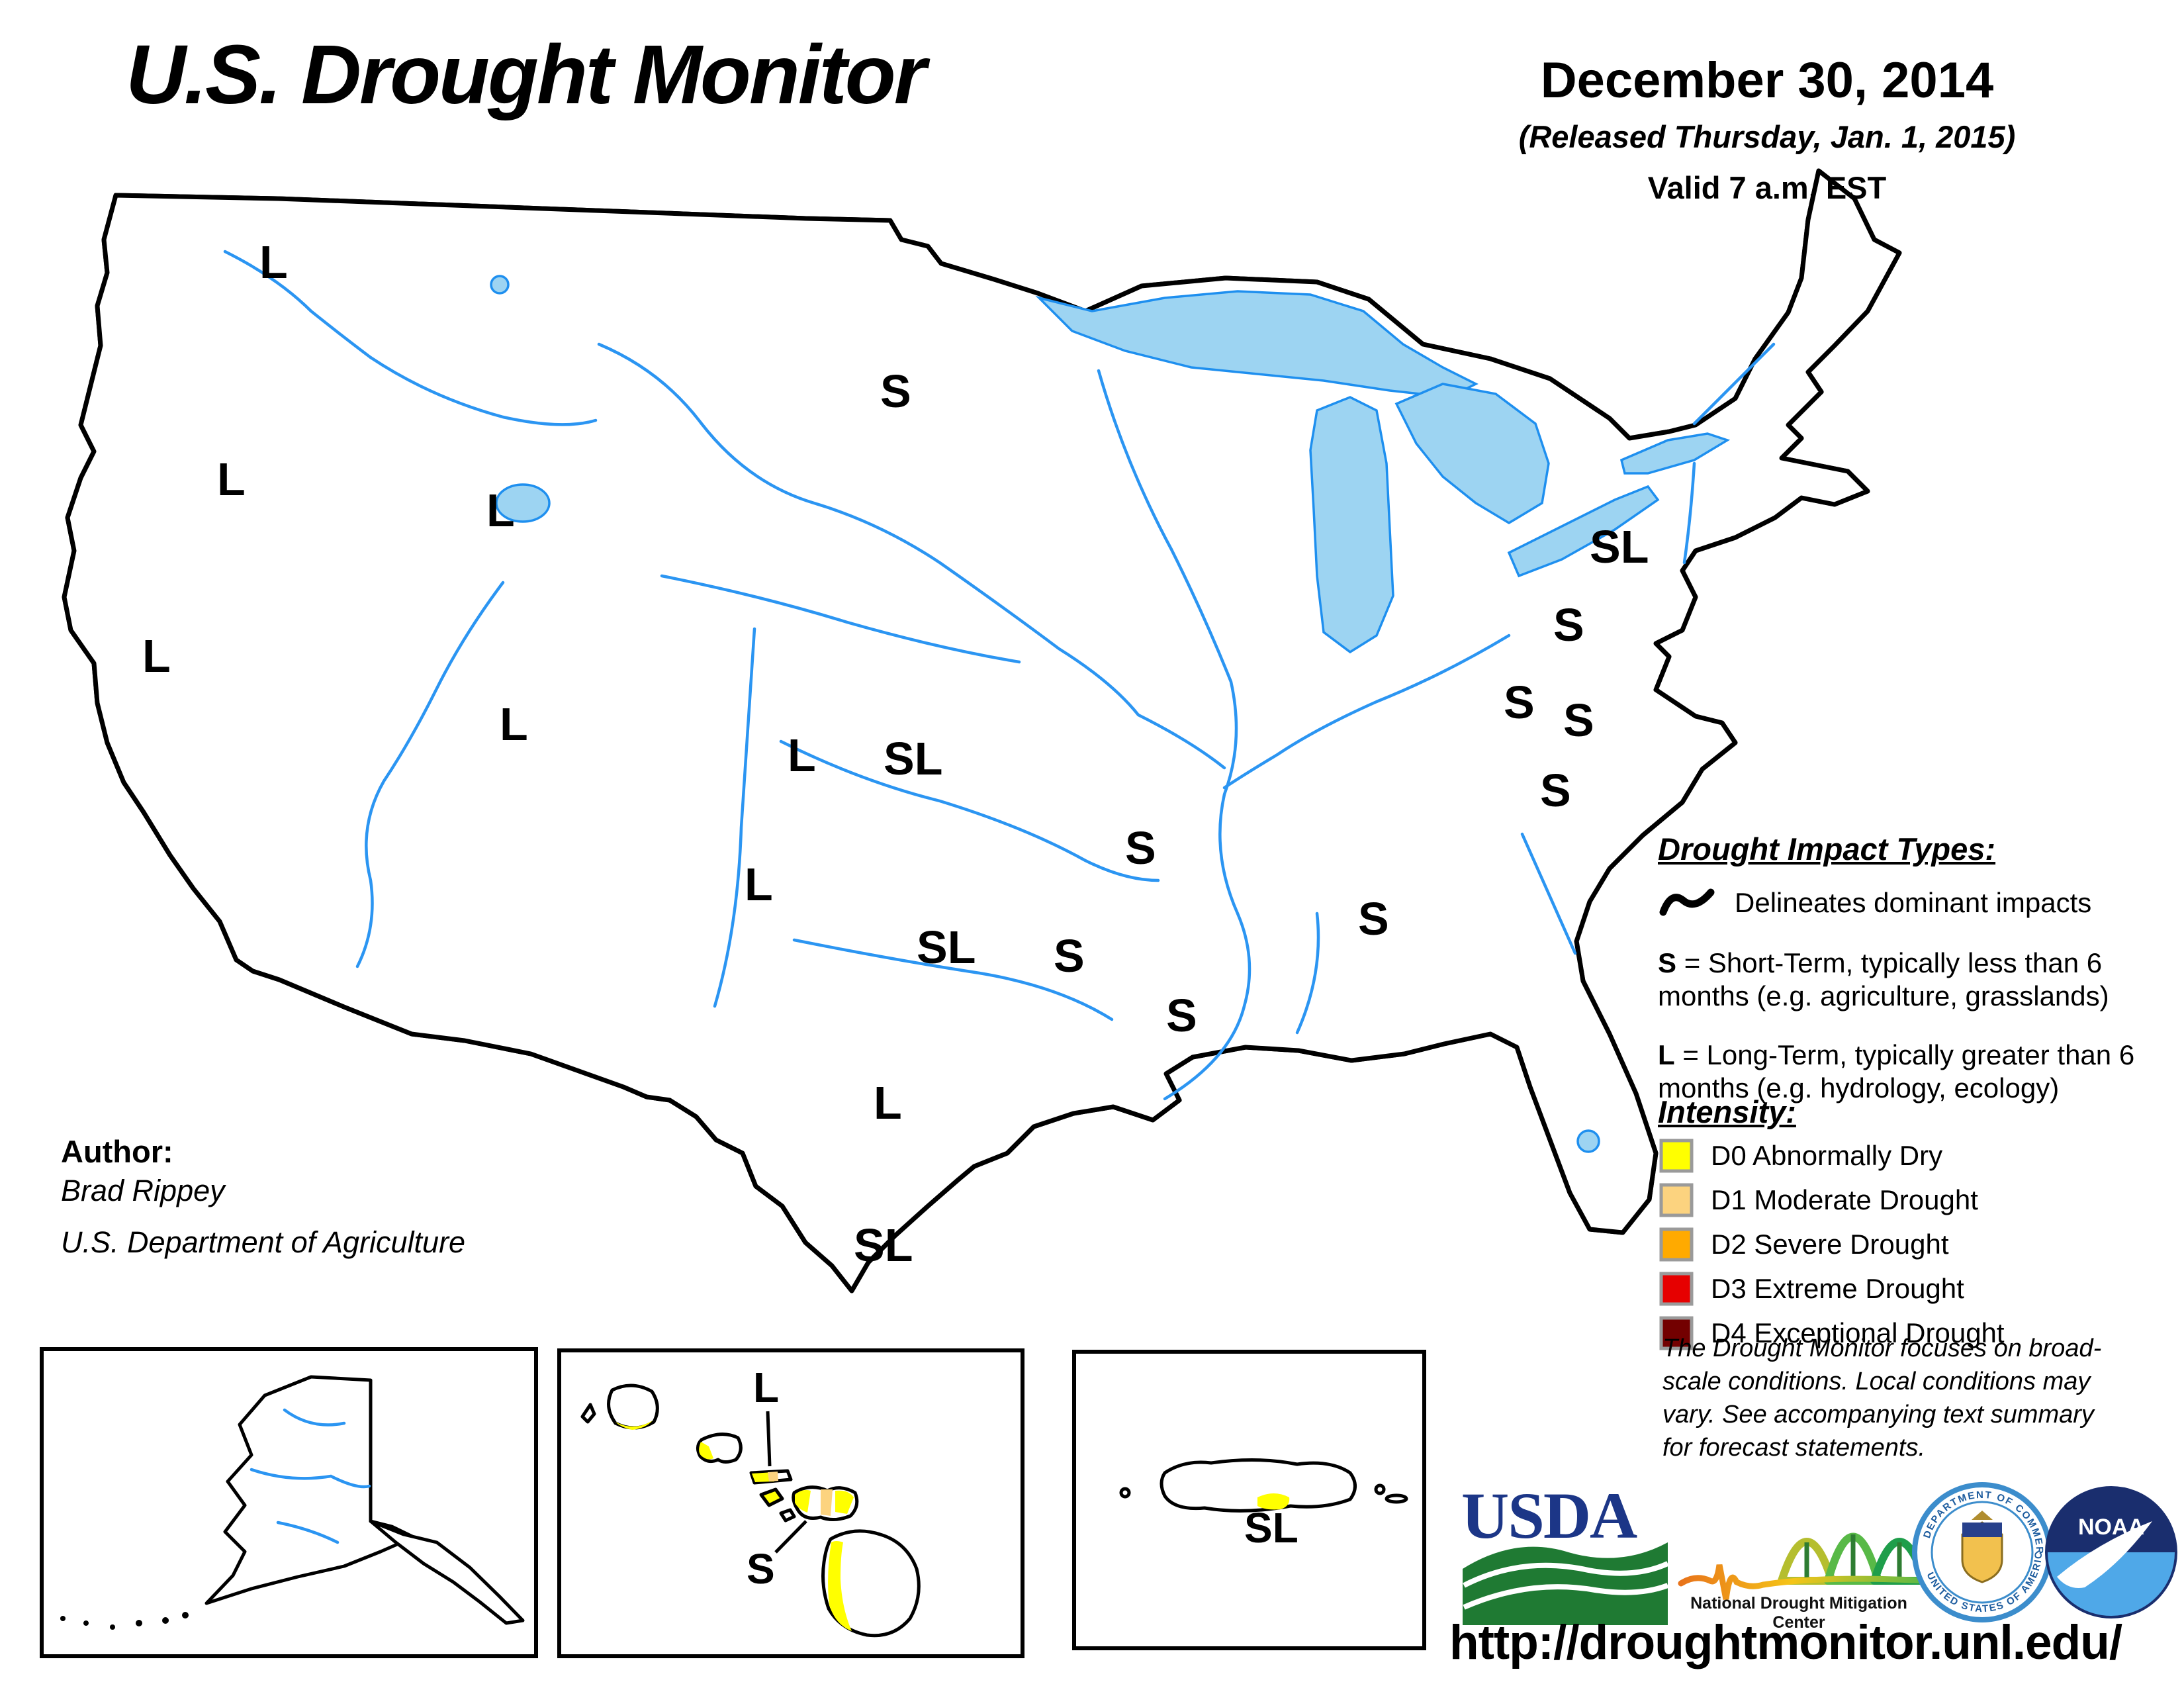 The height and width of the screenshot is (1688, 2184). I want to click on hawaii-inset: L S, so click(791, 1503).